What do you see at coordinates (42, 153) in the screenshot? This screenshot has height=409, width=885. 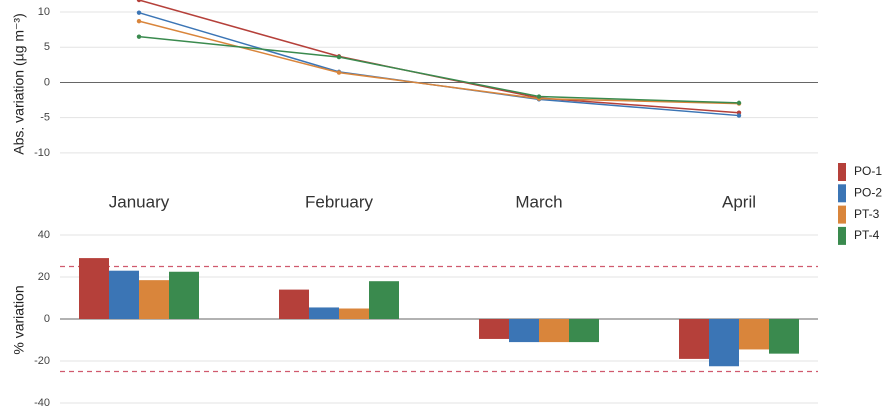 I see `y-tick-label: -10` at bounding box center [42, 153].